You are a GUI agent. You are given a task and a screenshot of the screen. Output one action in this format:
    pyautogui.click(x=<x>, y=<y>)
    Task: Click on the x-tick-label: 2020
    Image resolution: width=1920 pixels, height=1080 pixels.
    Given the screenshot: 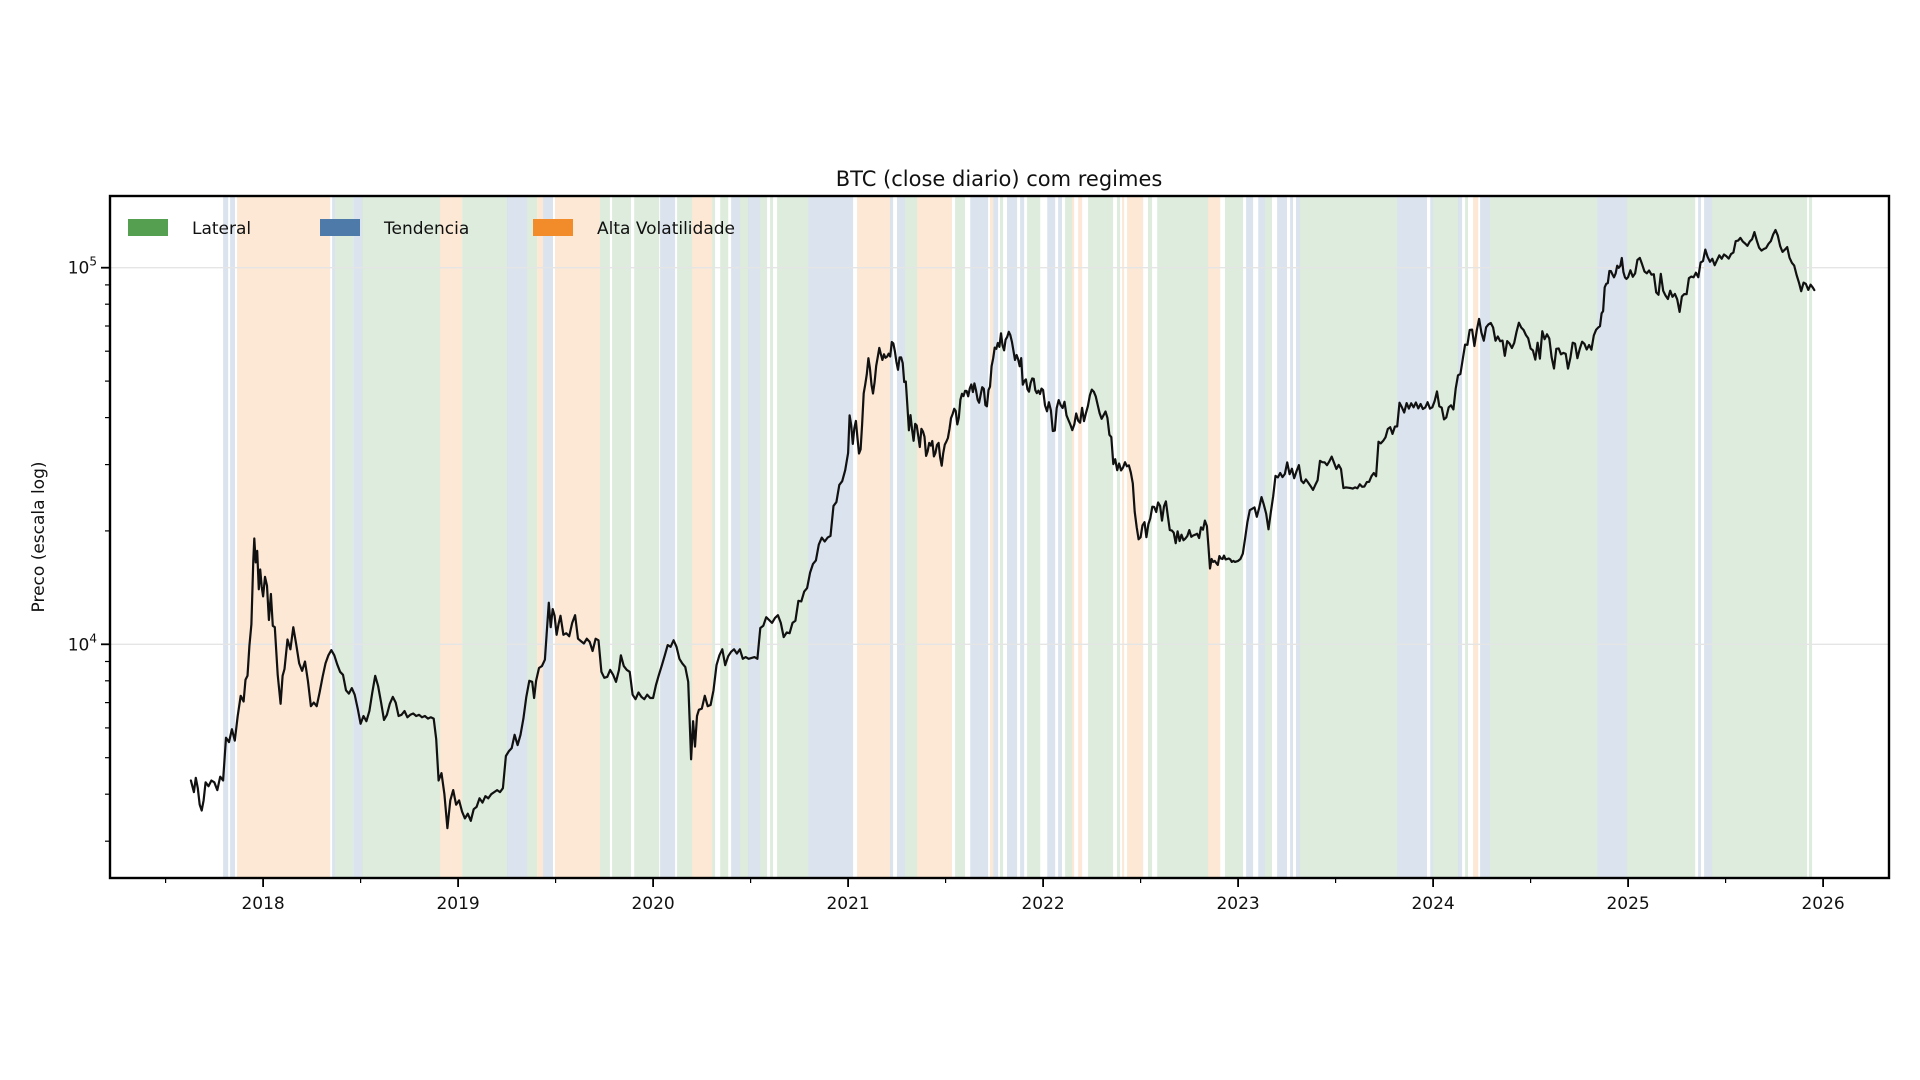 What is the action you would take?
    pyautogui.click(x=652, y=904)
    